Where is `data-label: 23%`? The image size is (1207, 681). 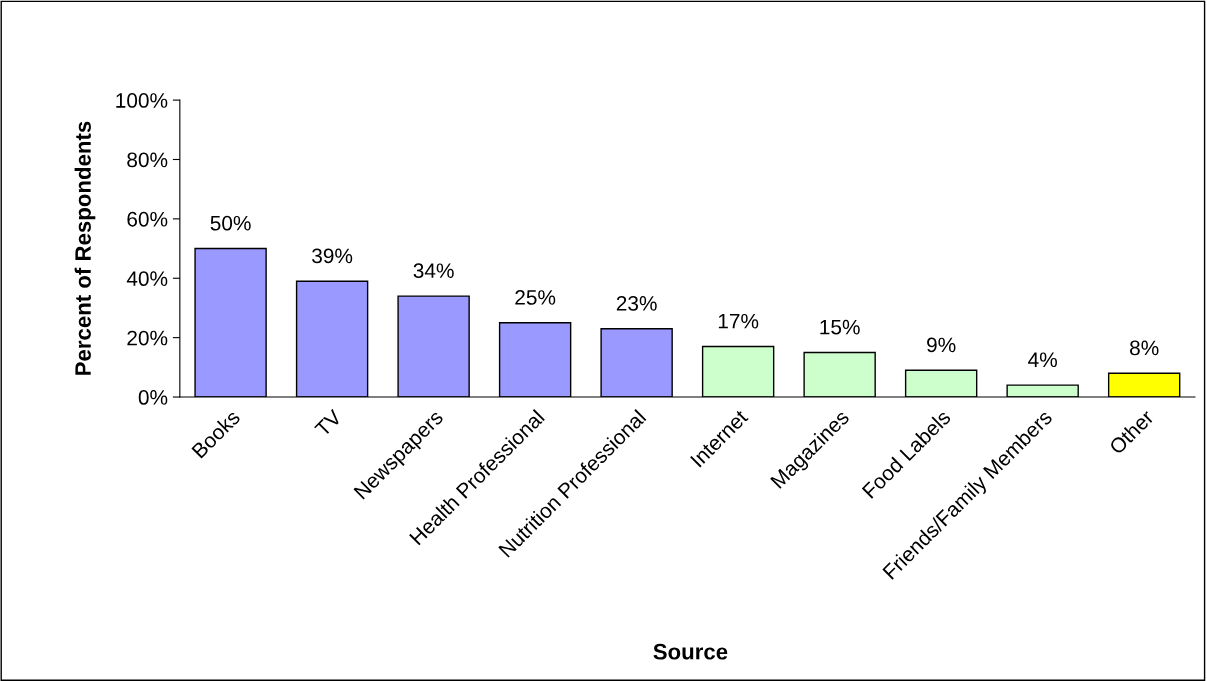
data-label: 23% is located at coordinates (636, 303).